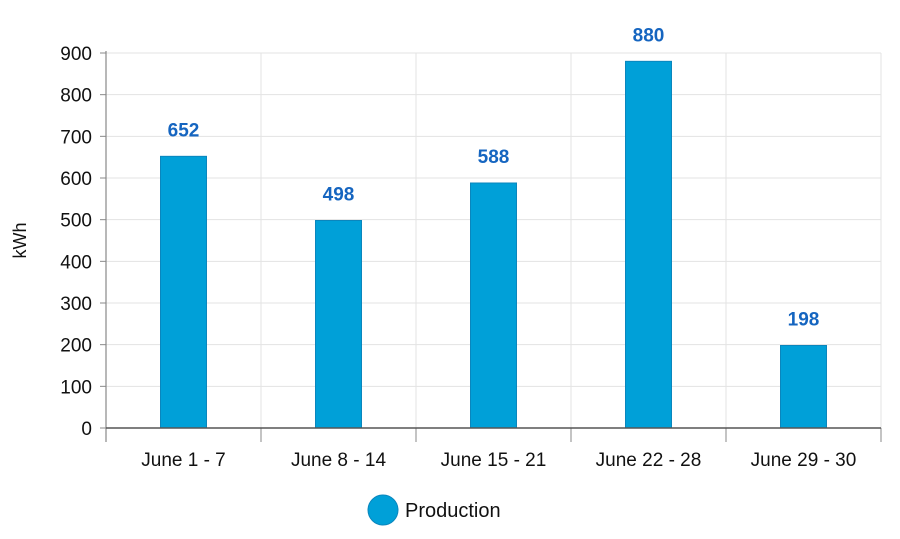  Describe the element at coordinates (339, 195) in the screenshot. I see `data-label: 498` at that location.